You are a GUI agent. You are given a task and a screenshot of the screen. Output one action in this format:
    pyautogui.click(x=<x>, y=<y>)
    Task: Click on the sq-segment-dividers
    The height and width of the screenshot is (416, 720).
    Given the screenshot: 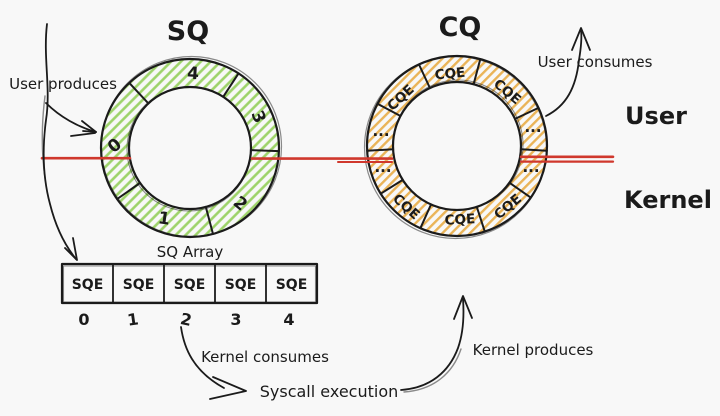 What is the action you would take?
    pyautogui.click(x=198, y=153)
    